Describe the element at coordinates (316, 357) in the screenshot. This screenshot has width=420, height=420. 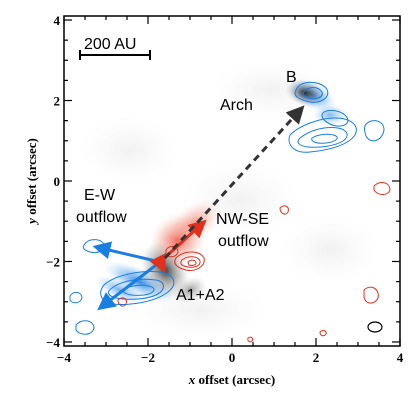
I see `x-tick-label: 2` at that location.